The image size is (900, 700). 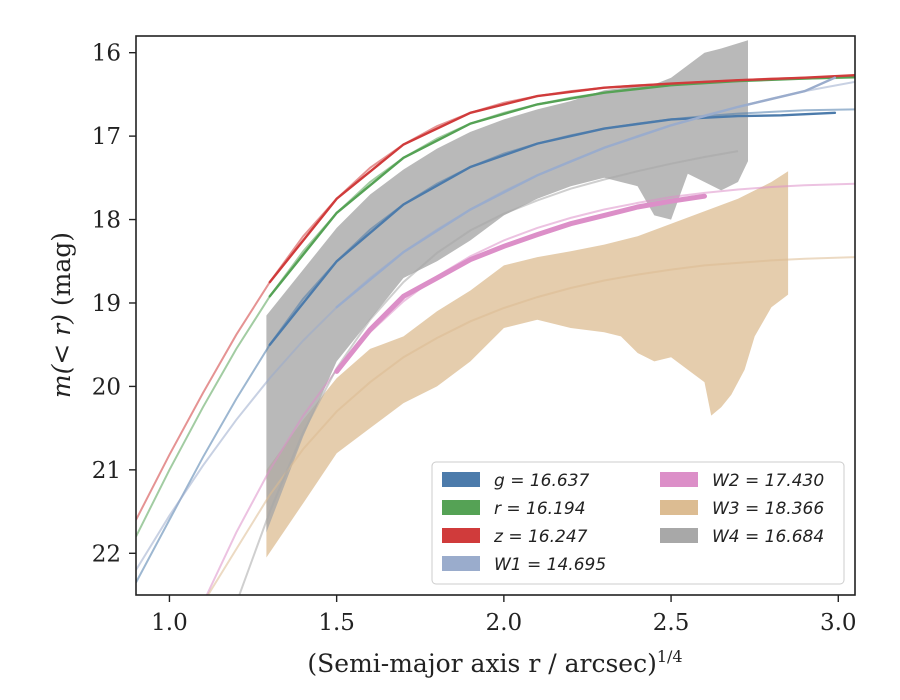 I want to click on y-axis-ticks: 16 17 18 19 20 21 22, so click(x=114, y=304).